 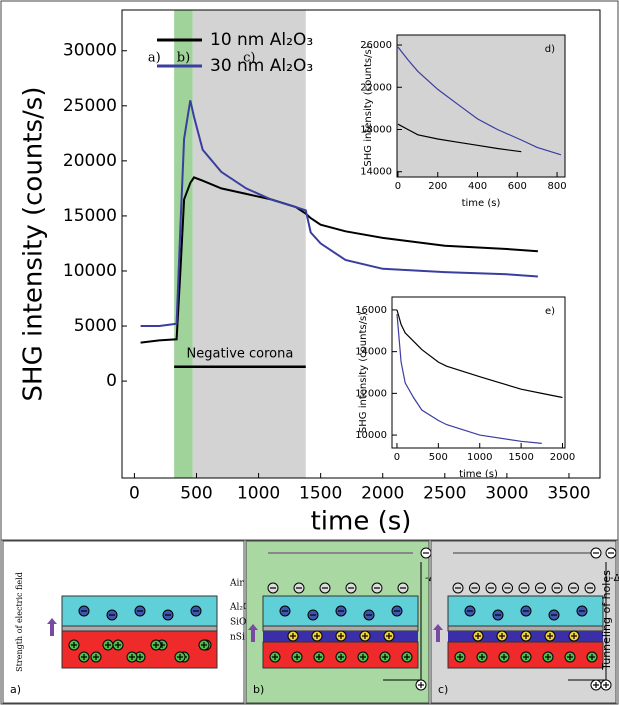 I want to click on y-tick-label: 12000, so click(x=371, y=393).